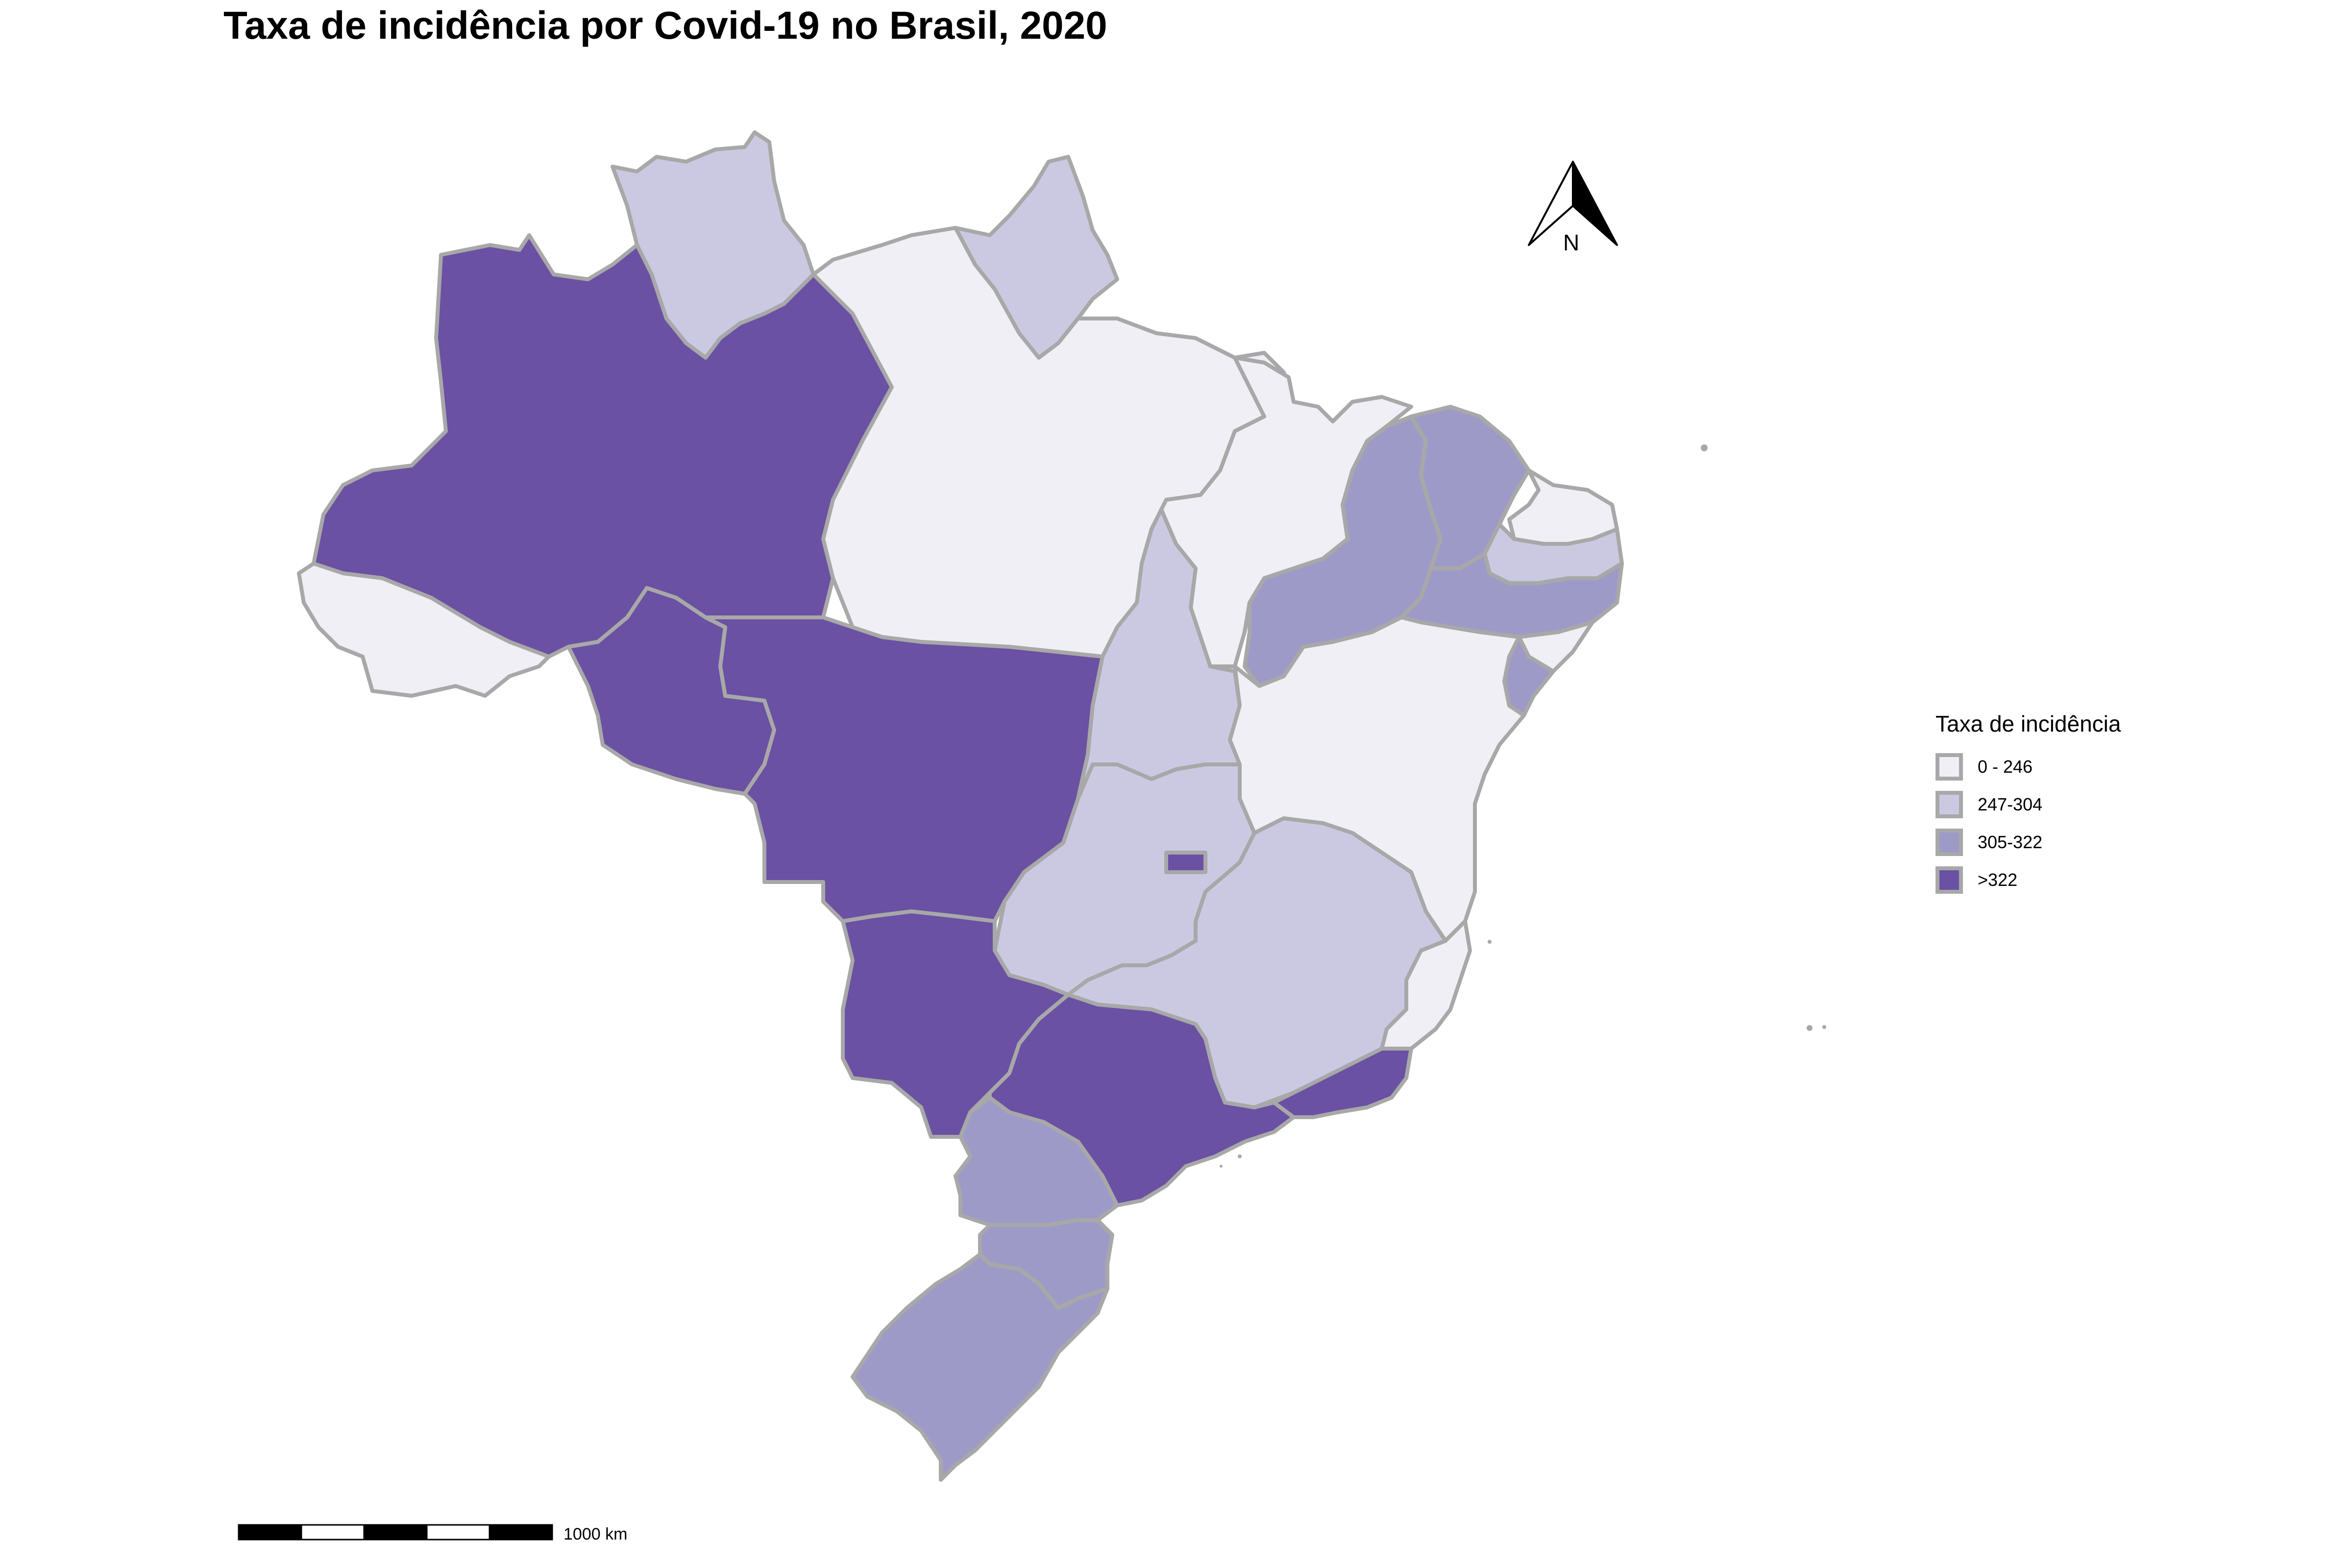 The width and height of the screenshot is (2352, 1568). I want to click on state-rio-grande-do-sul, so click(980, 1367).